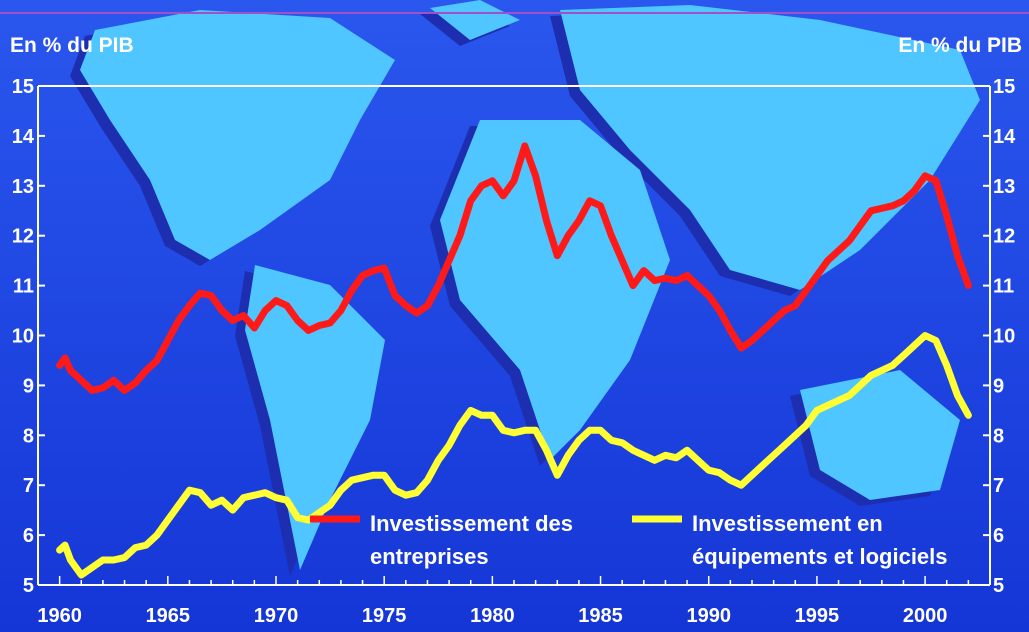  Describe the element at coordinates (471, 523) in the screenshot. I see `legend-label-0-line-0: Investissement des` at that location.